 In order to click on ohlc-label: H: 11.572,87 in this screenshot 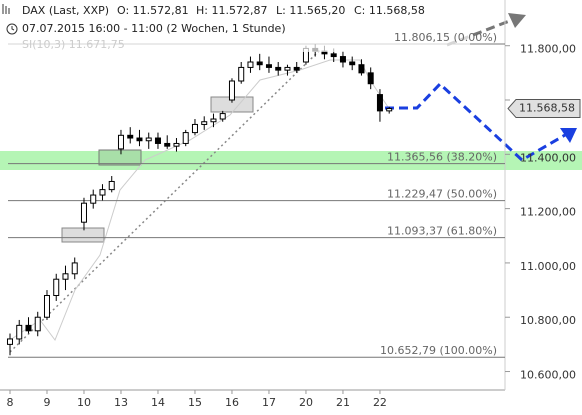, I will do `click(231, 10)`.